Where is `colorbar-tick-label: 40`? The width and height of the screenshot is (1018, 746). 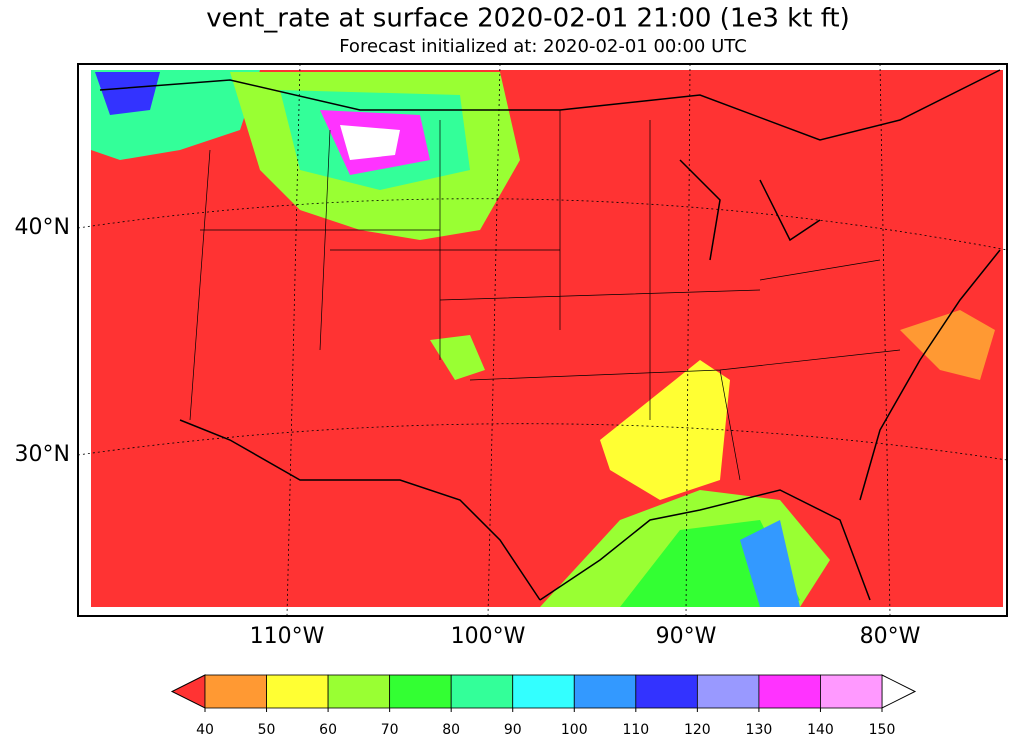
colorbar-tick-label: 40 is located at coordinates (205, 730).